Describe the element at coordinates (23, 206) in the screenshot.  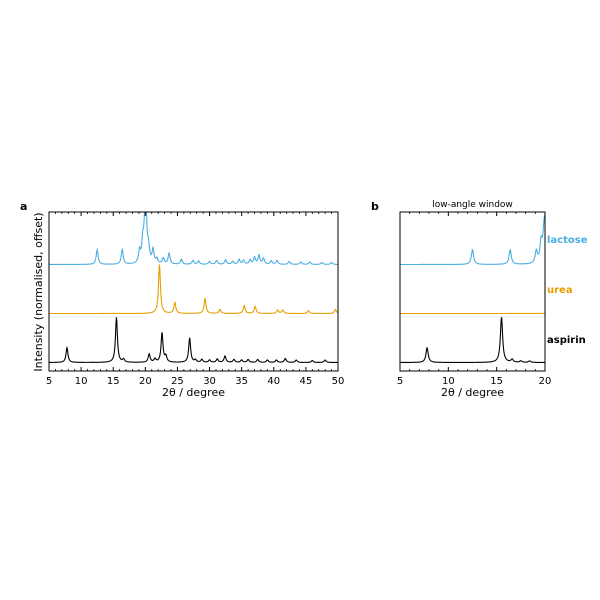
I see `panel-a-letter: a` at that location.